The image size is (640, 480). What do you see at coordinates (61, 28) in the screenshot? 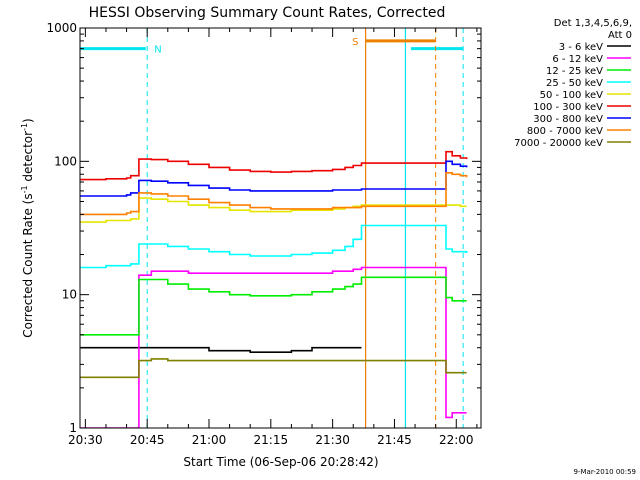
I see `y-tick-label-3: 1000` at bounding box center [61, 28].